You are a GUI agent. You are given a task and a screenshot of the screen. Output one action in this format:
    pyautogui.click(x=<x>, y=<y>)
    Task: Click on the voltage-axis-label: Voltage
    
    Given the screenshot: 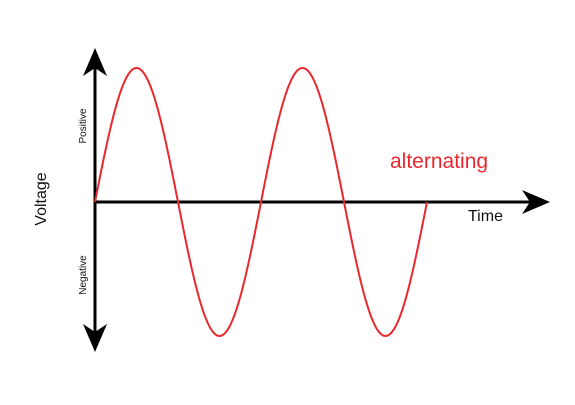 What is the action you would take?
    pyautogui.click(x=41, y=198)
    